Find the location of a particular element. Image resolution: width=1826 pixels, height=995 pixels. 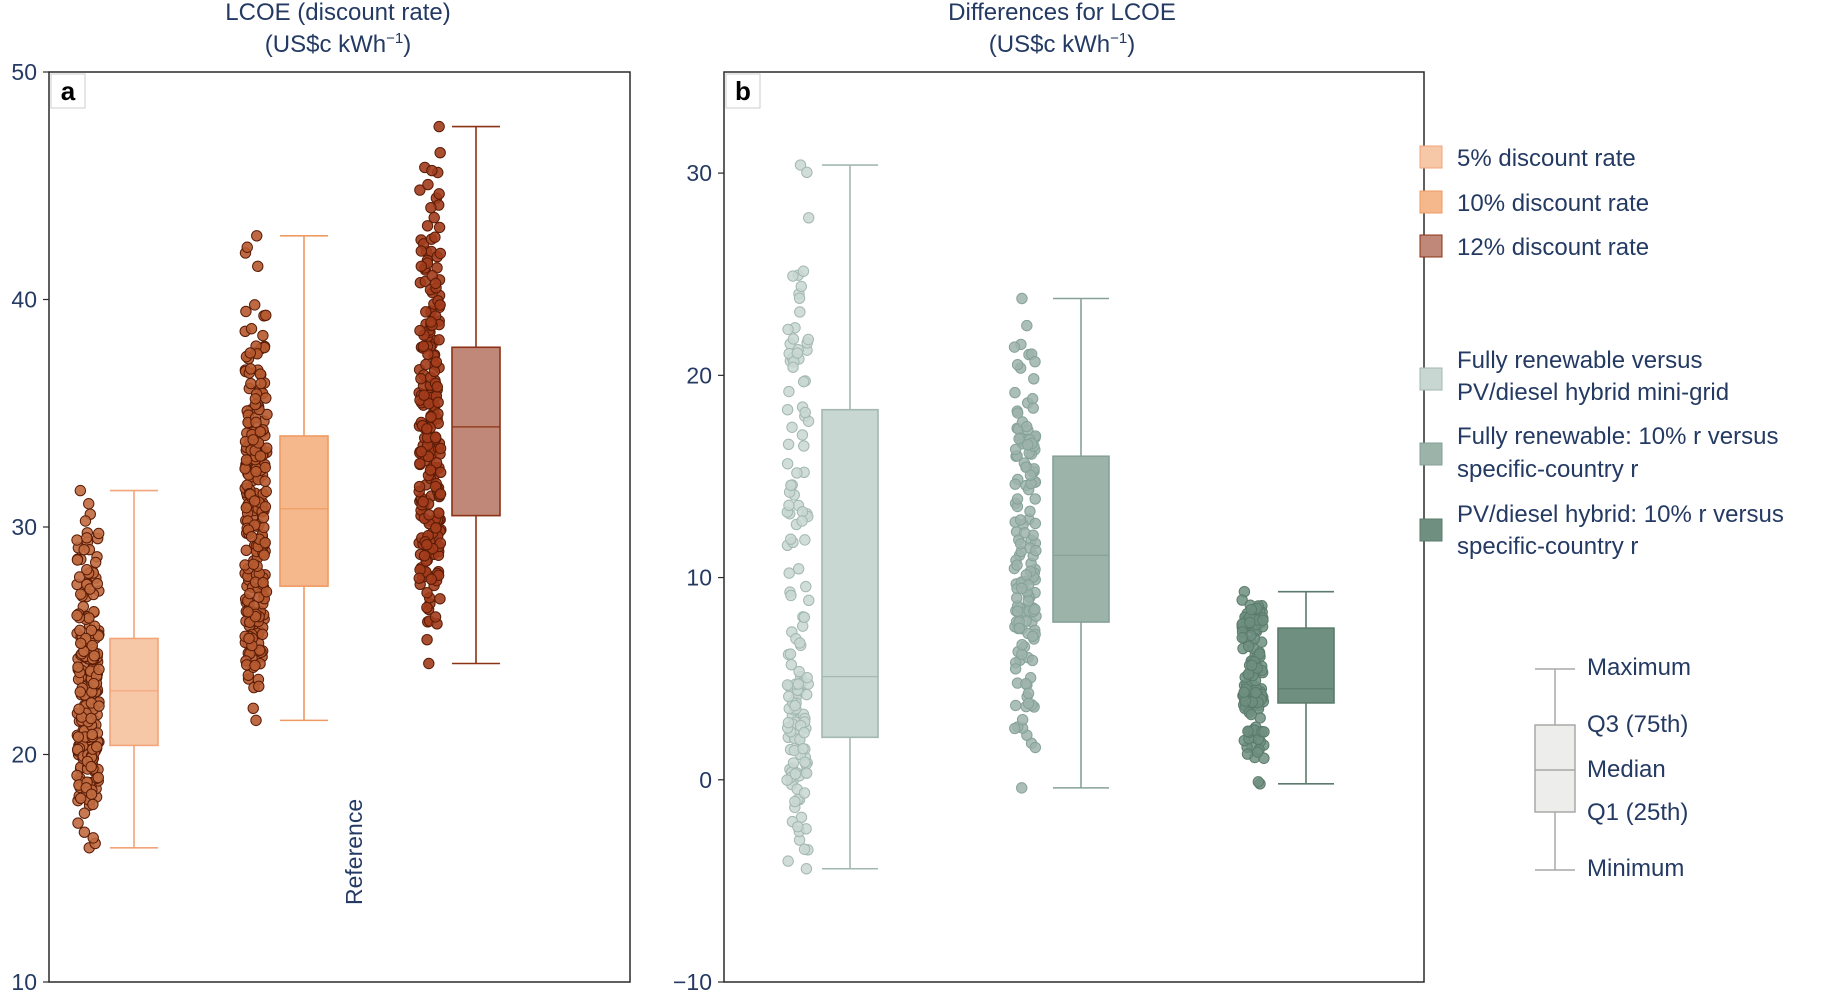

legend-label-full-vs-hybrid-line1: Fully renewable versus is located at coordinates (1579, 360).